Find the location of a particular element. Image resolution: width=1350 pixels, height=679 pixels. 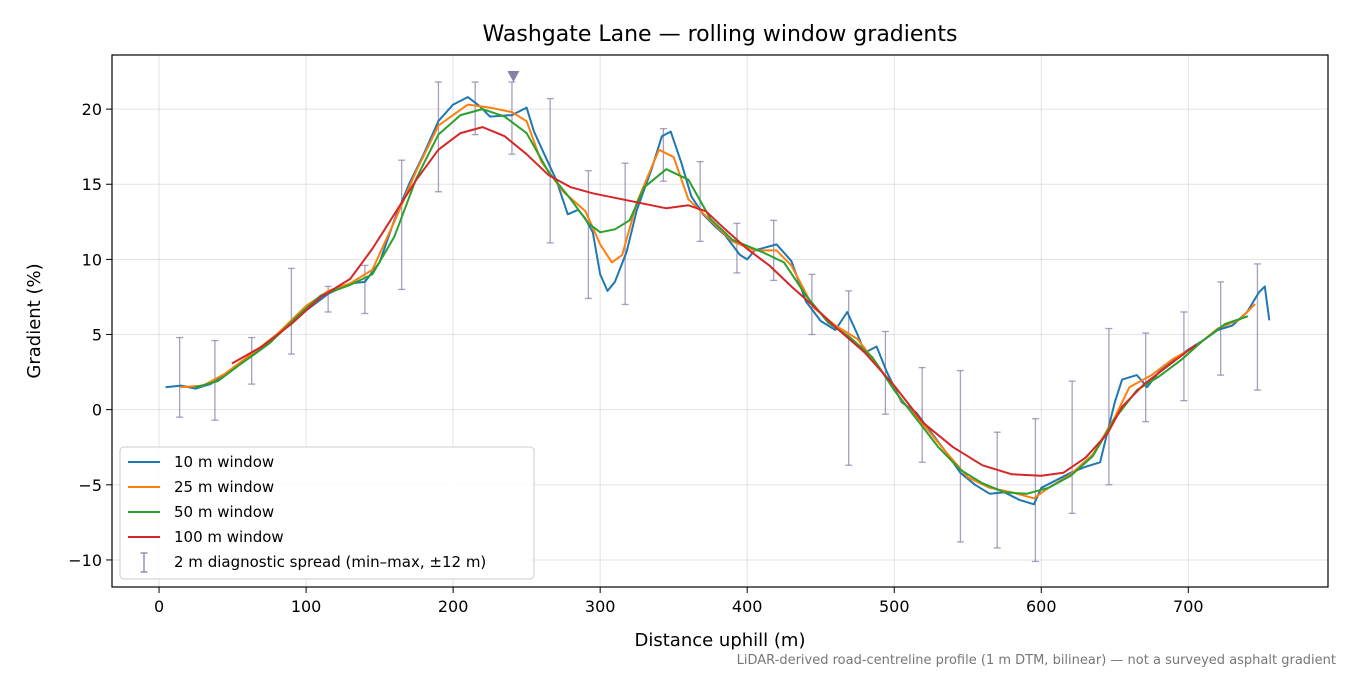

legend-label-10m: 10 m window is located at coordinates (224, 462).